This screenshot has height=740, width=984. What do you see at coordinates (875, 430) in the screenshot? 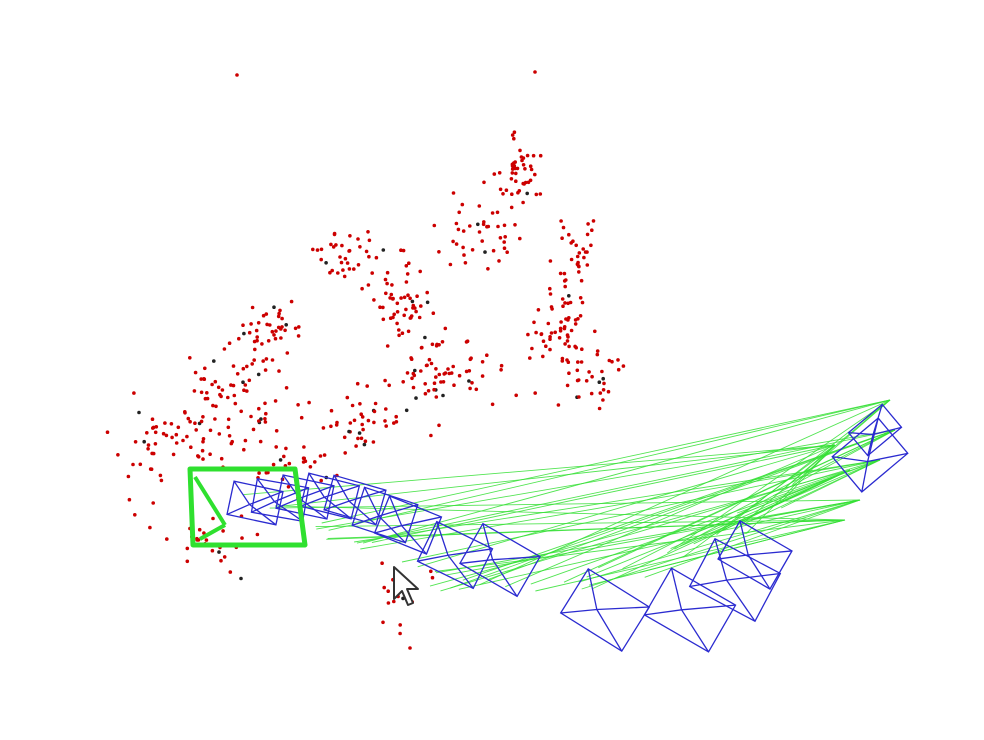
I see `frame-border` at bounding box center [875, 430].